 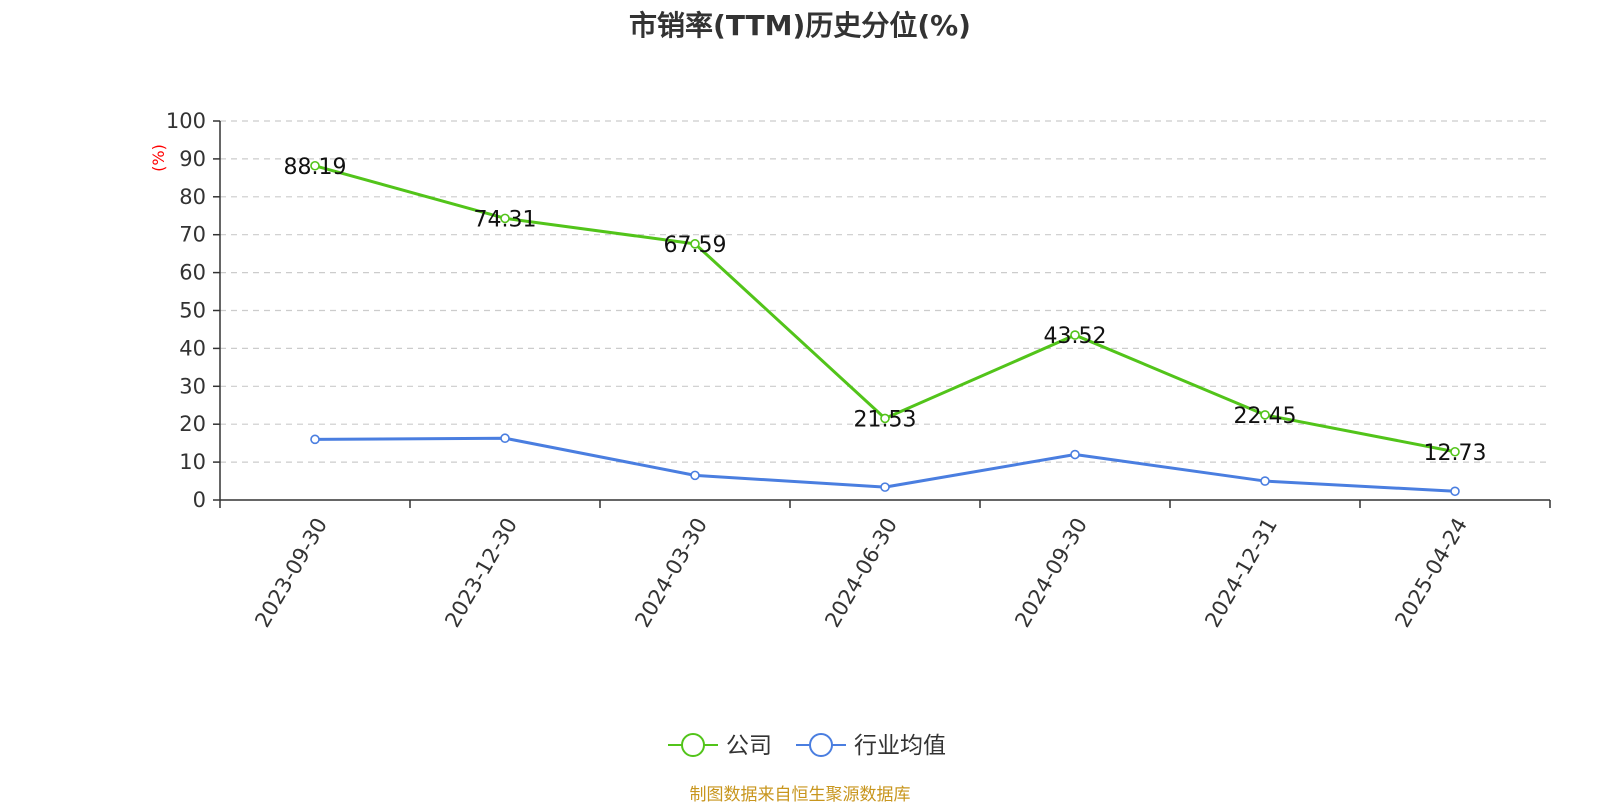 I want to click on data-label: 43.52, so click(x=1075, y=336).